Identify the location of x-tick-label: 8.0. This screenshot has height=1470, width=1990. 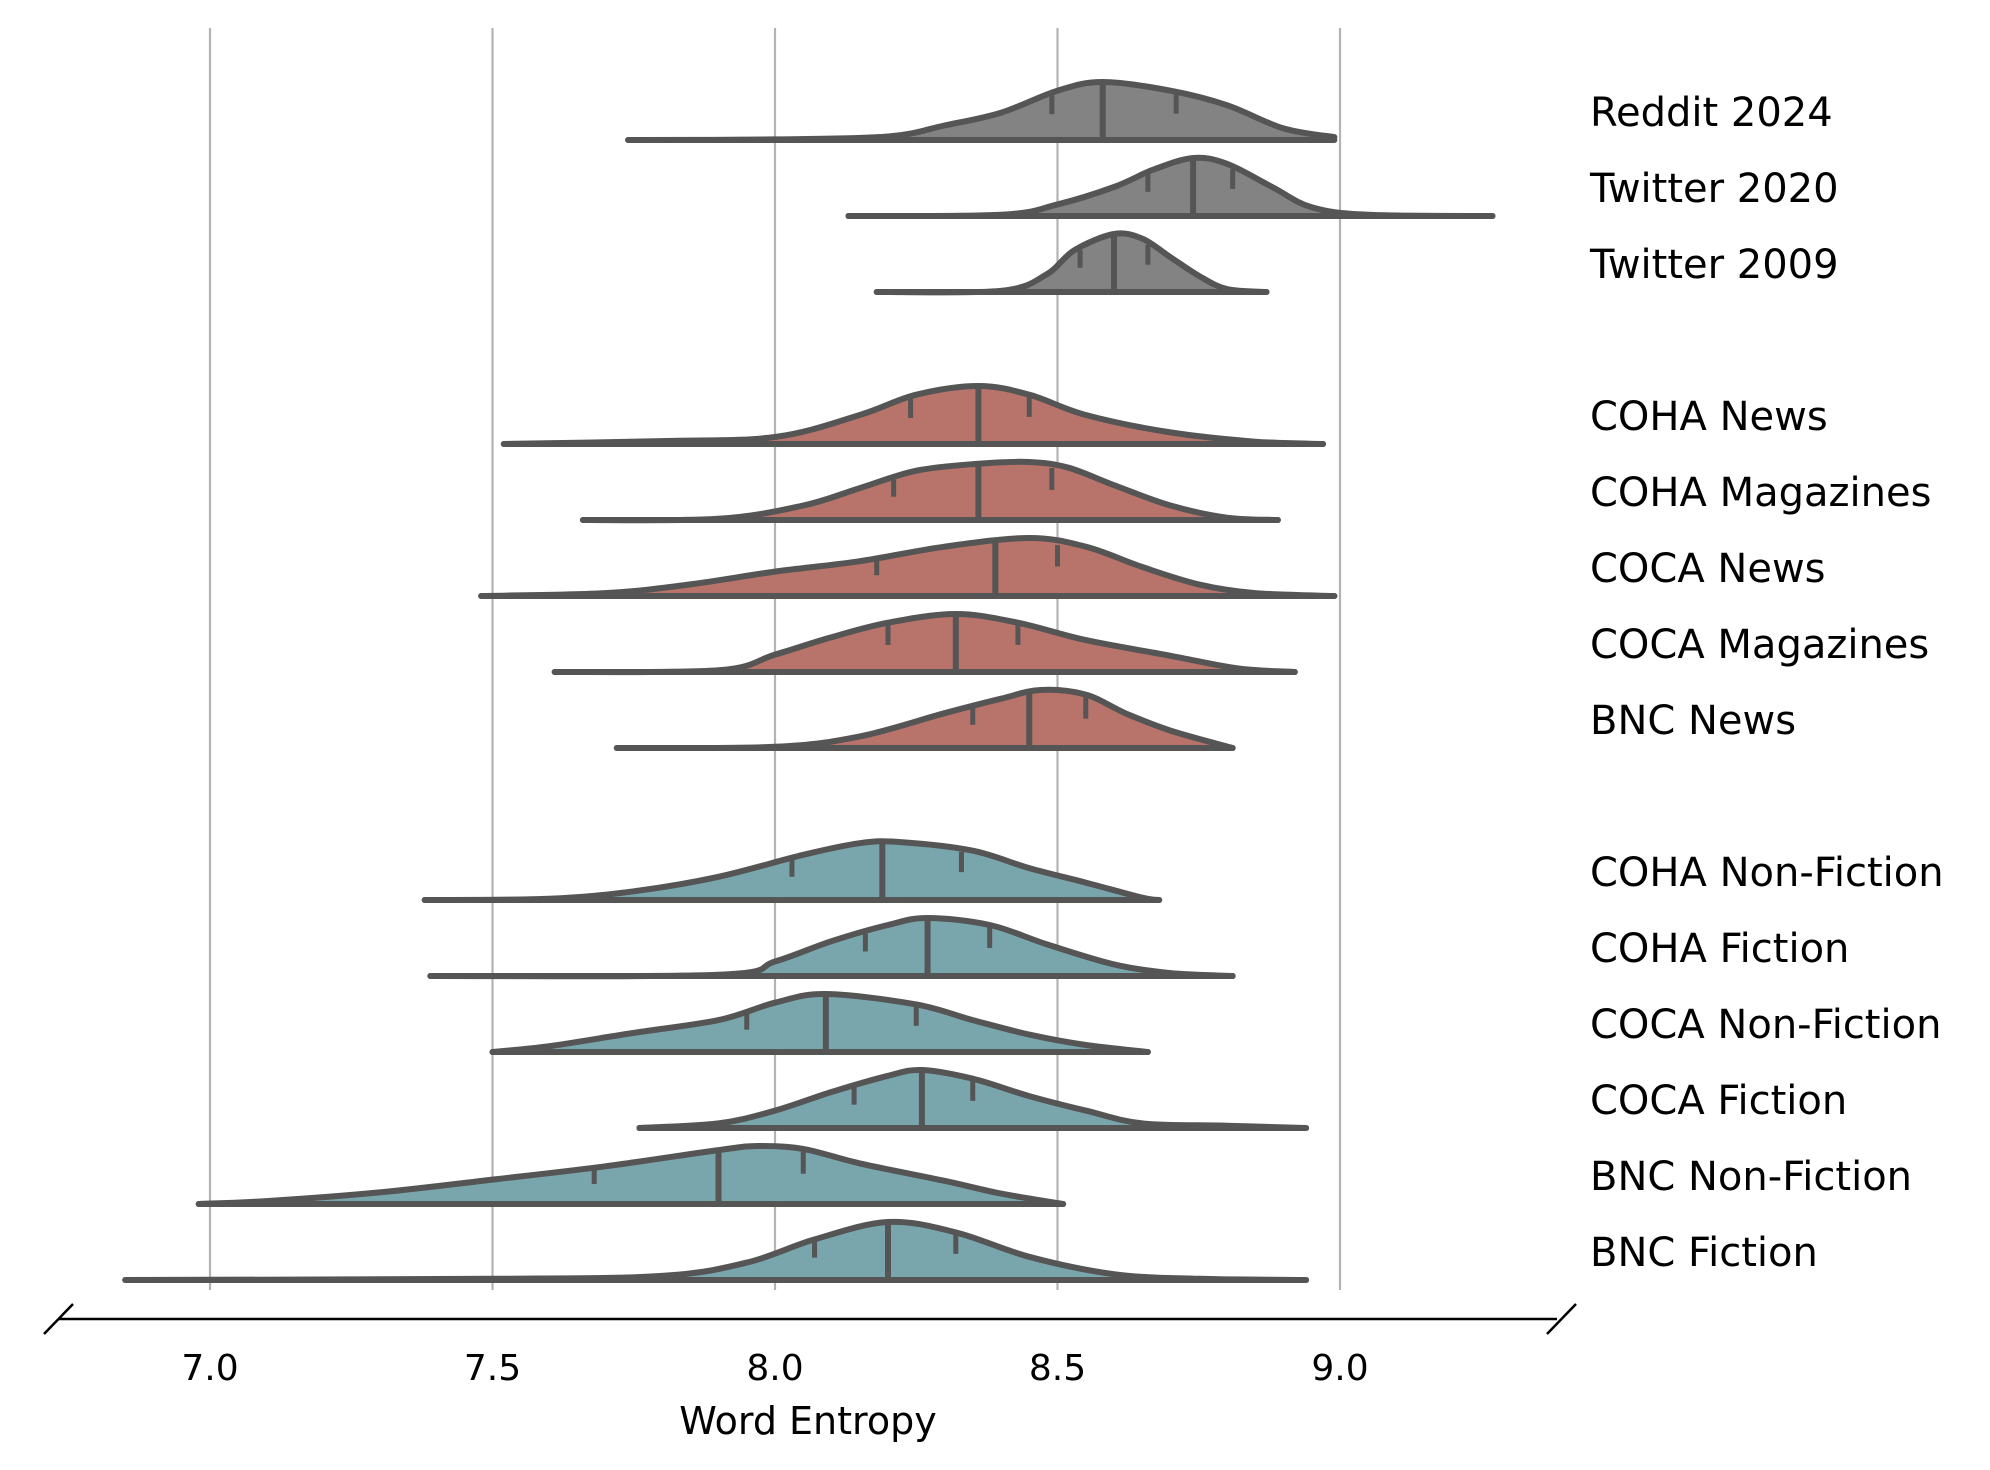
(774, 1368).